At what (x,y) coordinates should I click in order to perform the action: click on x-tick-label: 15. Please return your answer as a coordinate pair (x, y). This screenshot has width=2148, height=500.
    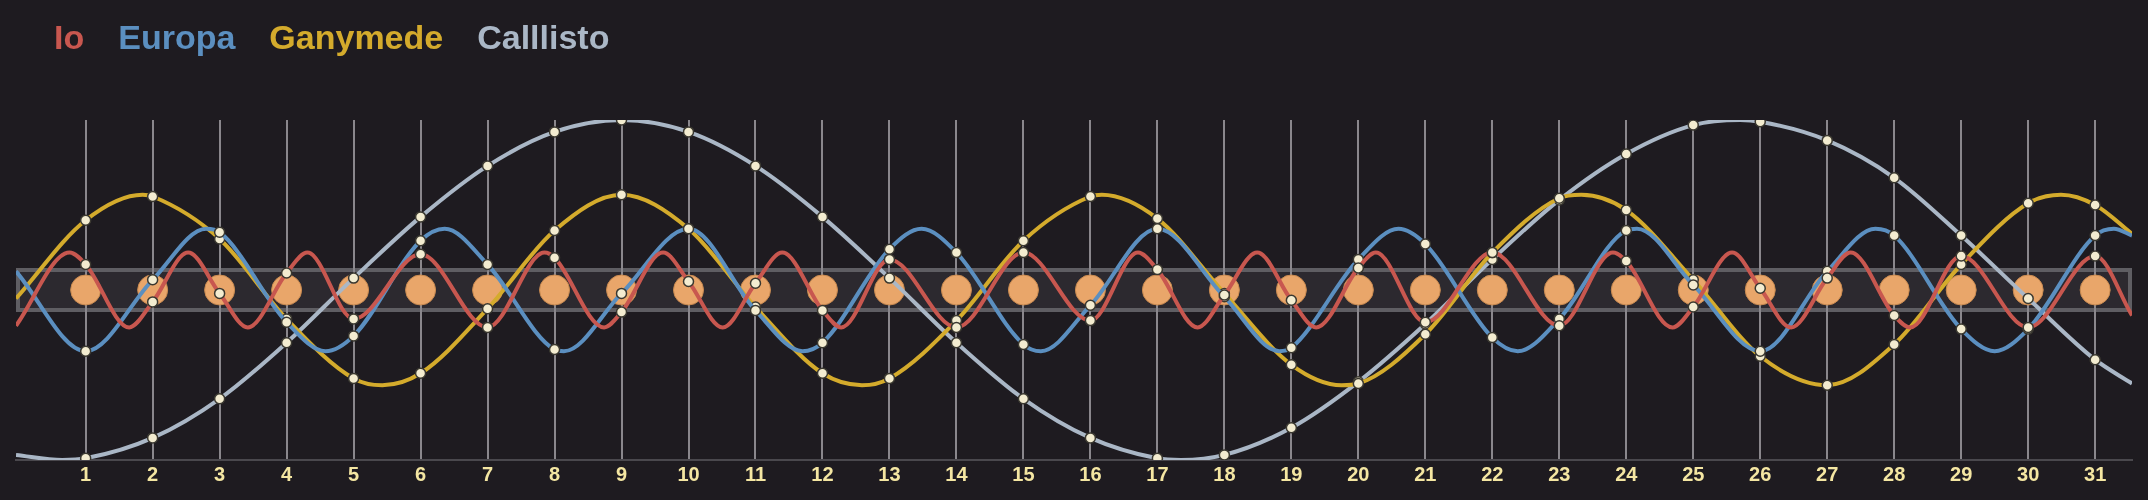
    Looking at the image, I should click on (1023, 473).